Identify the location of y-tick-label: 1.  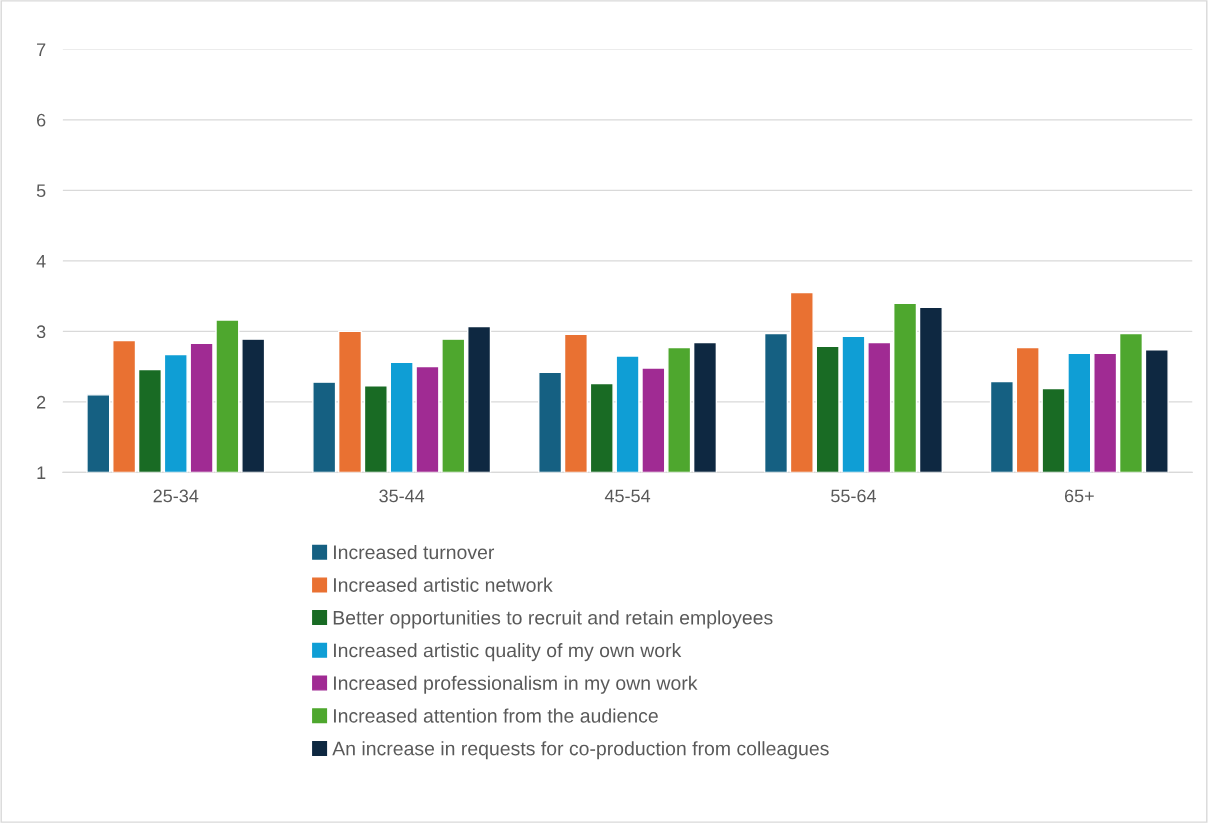
(41, 472).